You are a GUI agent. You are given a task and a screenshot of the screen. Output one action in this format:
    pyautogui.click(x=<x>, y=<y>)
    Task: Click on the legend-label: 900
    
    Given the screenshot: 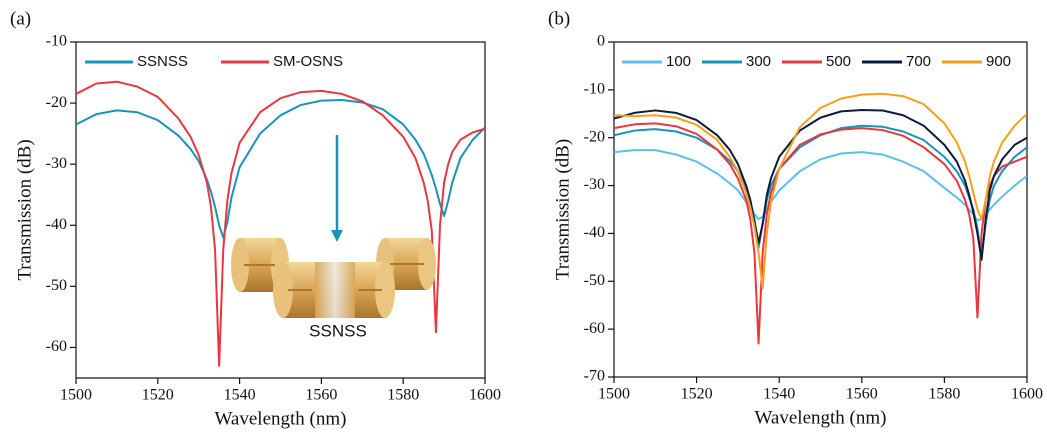 What is the action you would take?
    pyautogui.click(x=998, y=61)
    